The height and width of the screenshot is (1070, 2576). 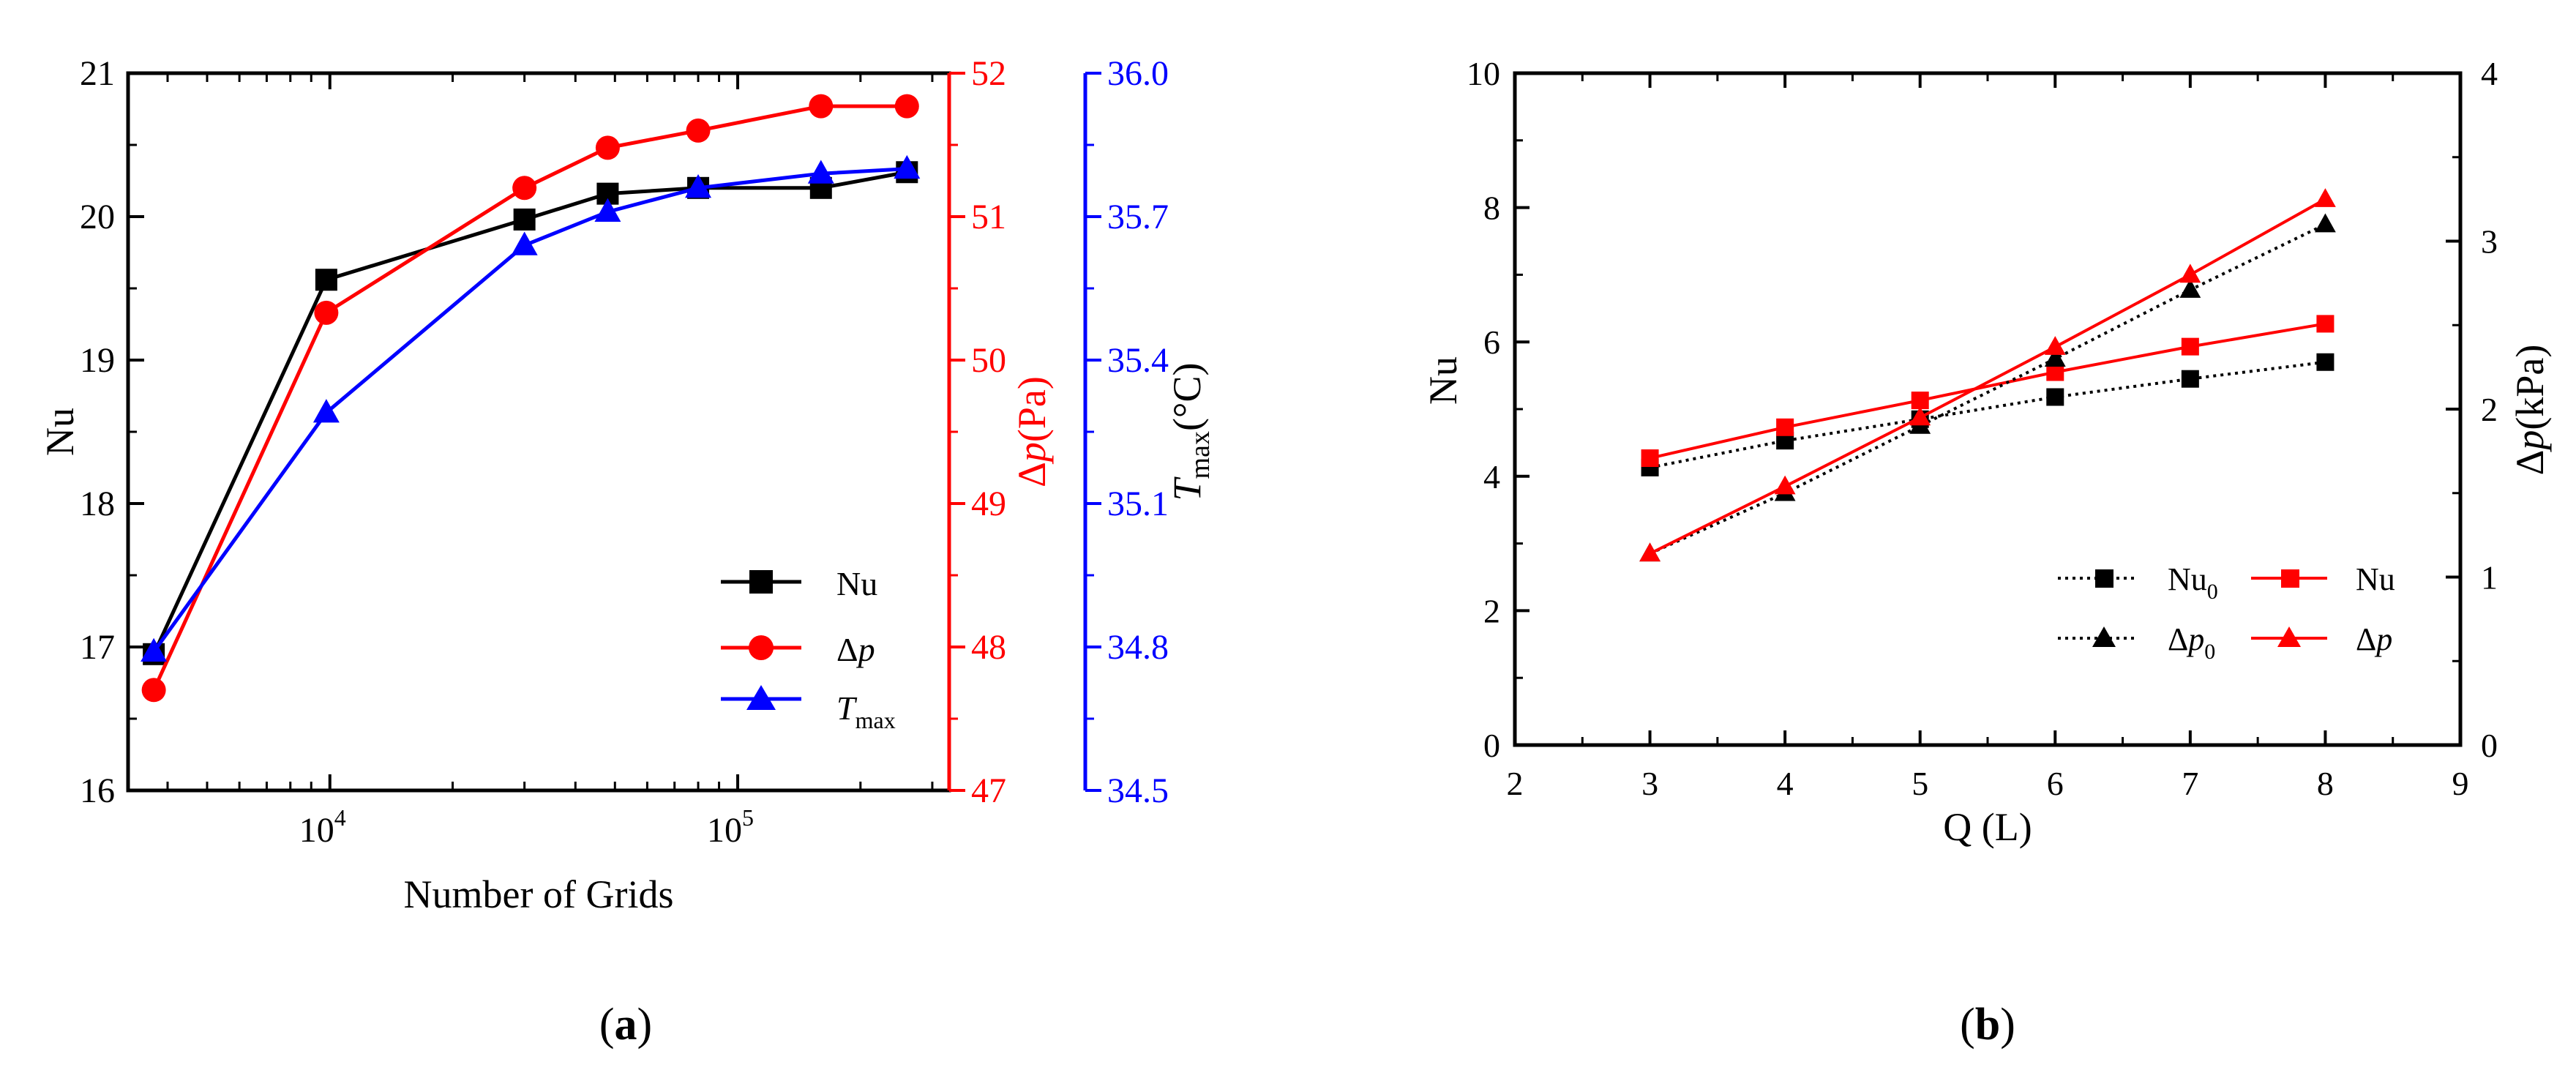 I want to click on y-tick-label-dp-a-2: 49, so click(x=988, y=504).